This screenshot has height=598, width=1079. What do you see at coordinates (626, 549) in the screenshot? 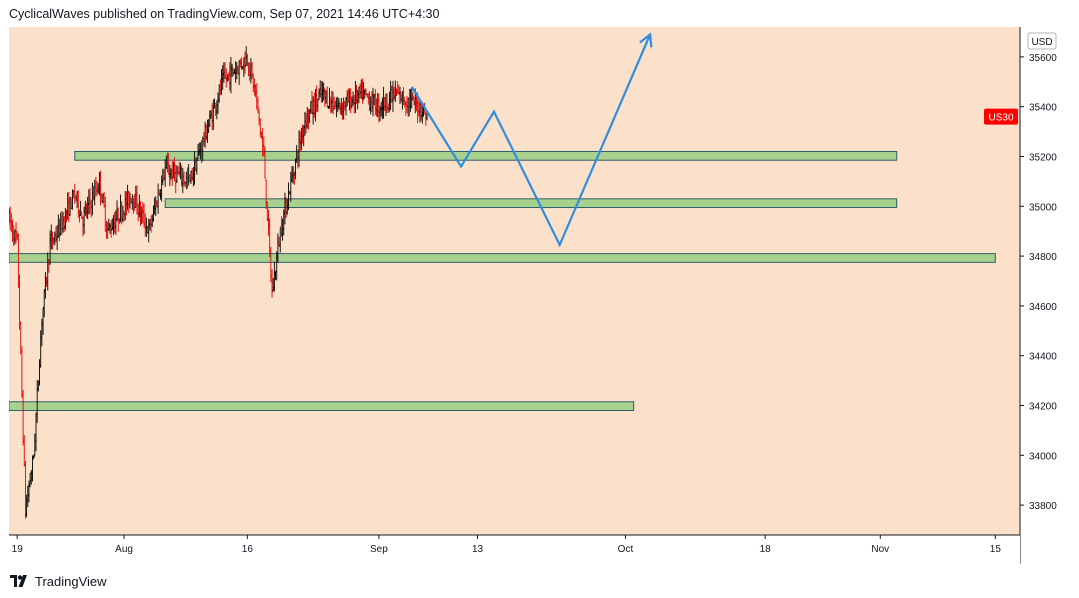
I see `x-tick-label: Oct` at bounding box center [626, 549].